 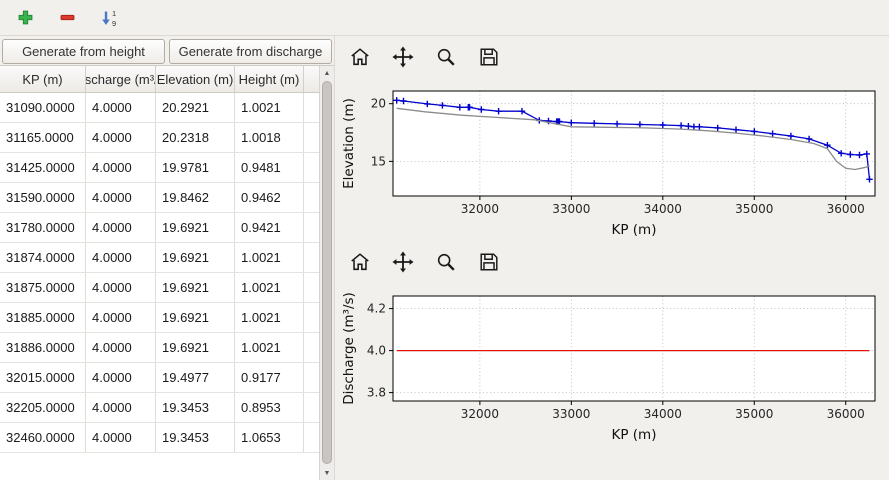 What do you see at coordinates (269, 197) in the screenshot?
I see `table-cell: 0.9462` at bounding box center [269, 197].